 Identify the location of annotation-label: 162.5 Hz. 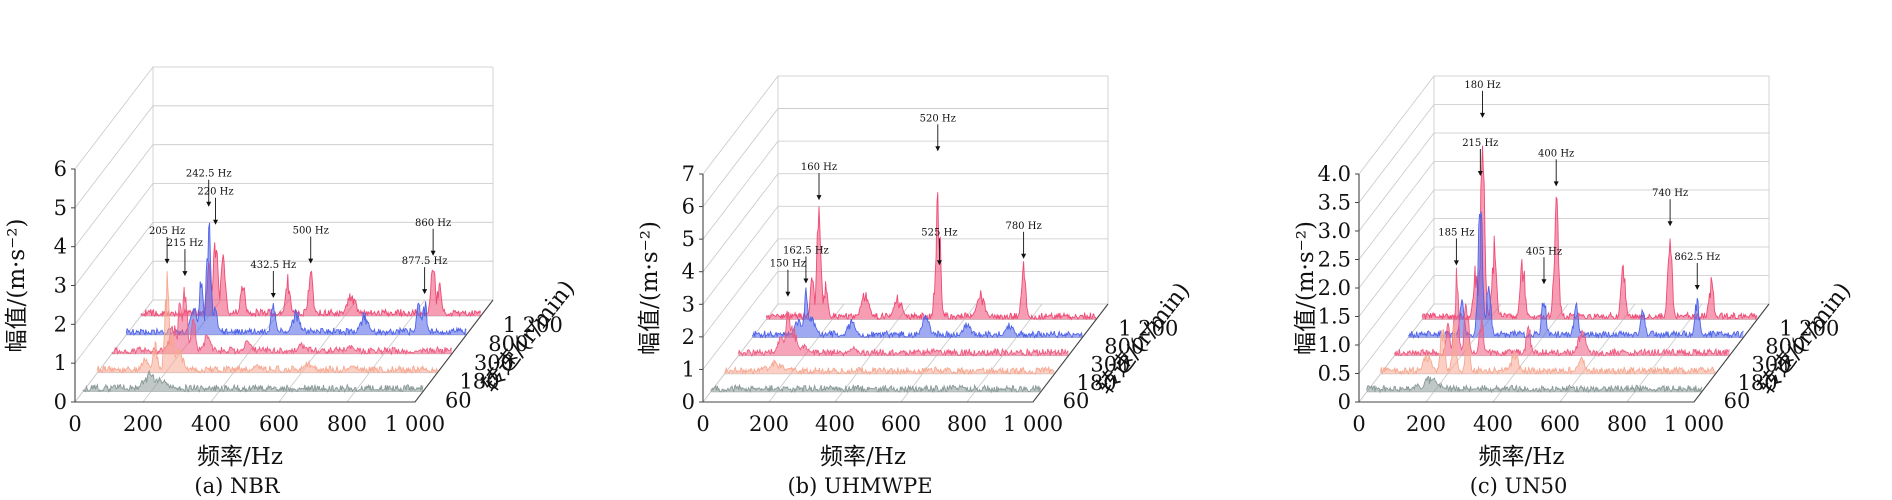
(806, 250).